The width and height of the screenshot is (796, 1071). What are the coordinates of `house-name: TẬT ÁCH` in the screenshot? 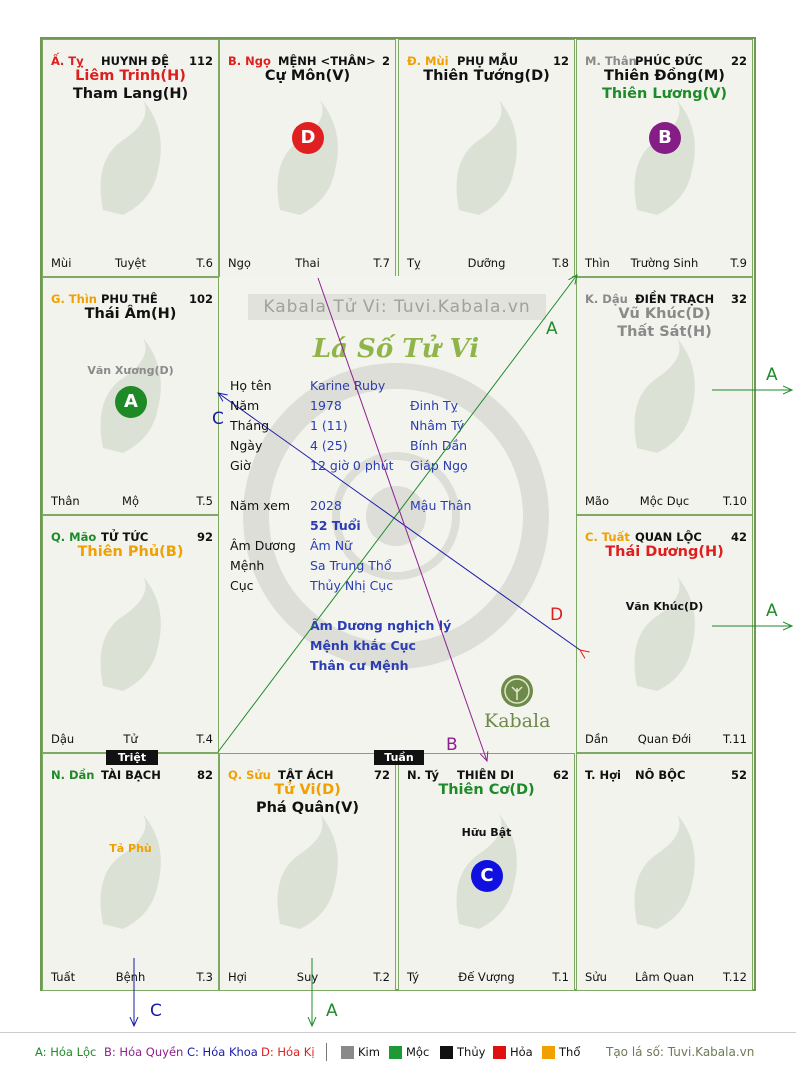 It's located at (306, 775).